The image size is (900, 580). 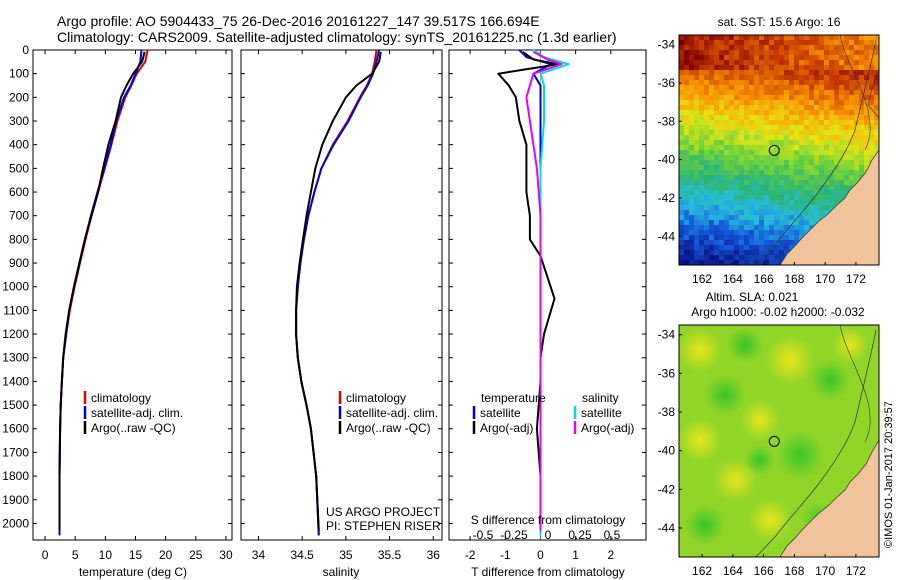 What do you see at coordinates (513, 398) in the screenshot?
I see `legend-group-temperature: temperature` at bounding box center [513, 398].